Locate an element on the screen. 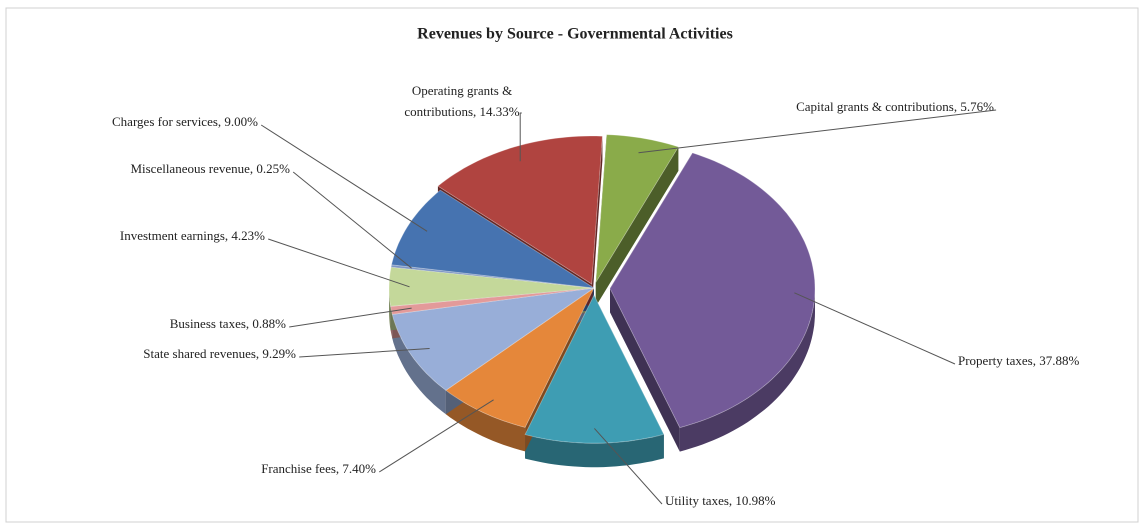  data-label: State shared revenues, 9.29% is located at coordinates (219, 353).